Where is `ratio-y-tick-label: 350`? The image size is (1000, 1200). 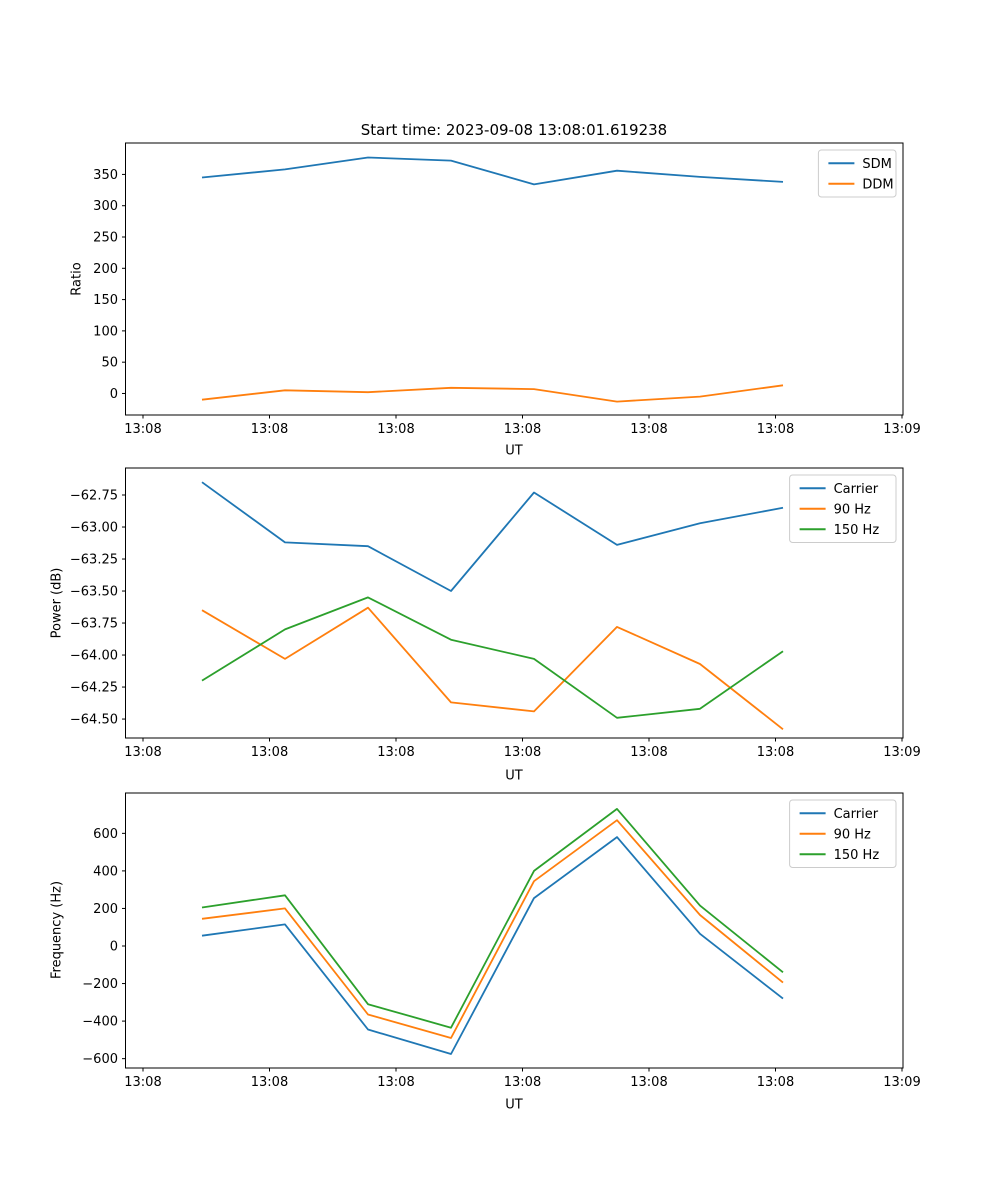
ratio-y-tick-label: 350 is located at coordinates (105, 175).